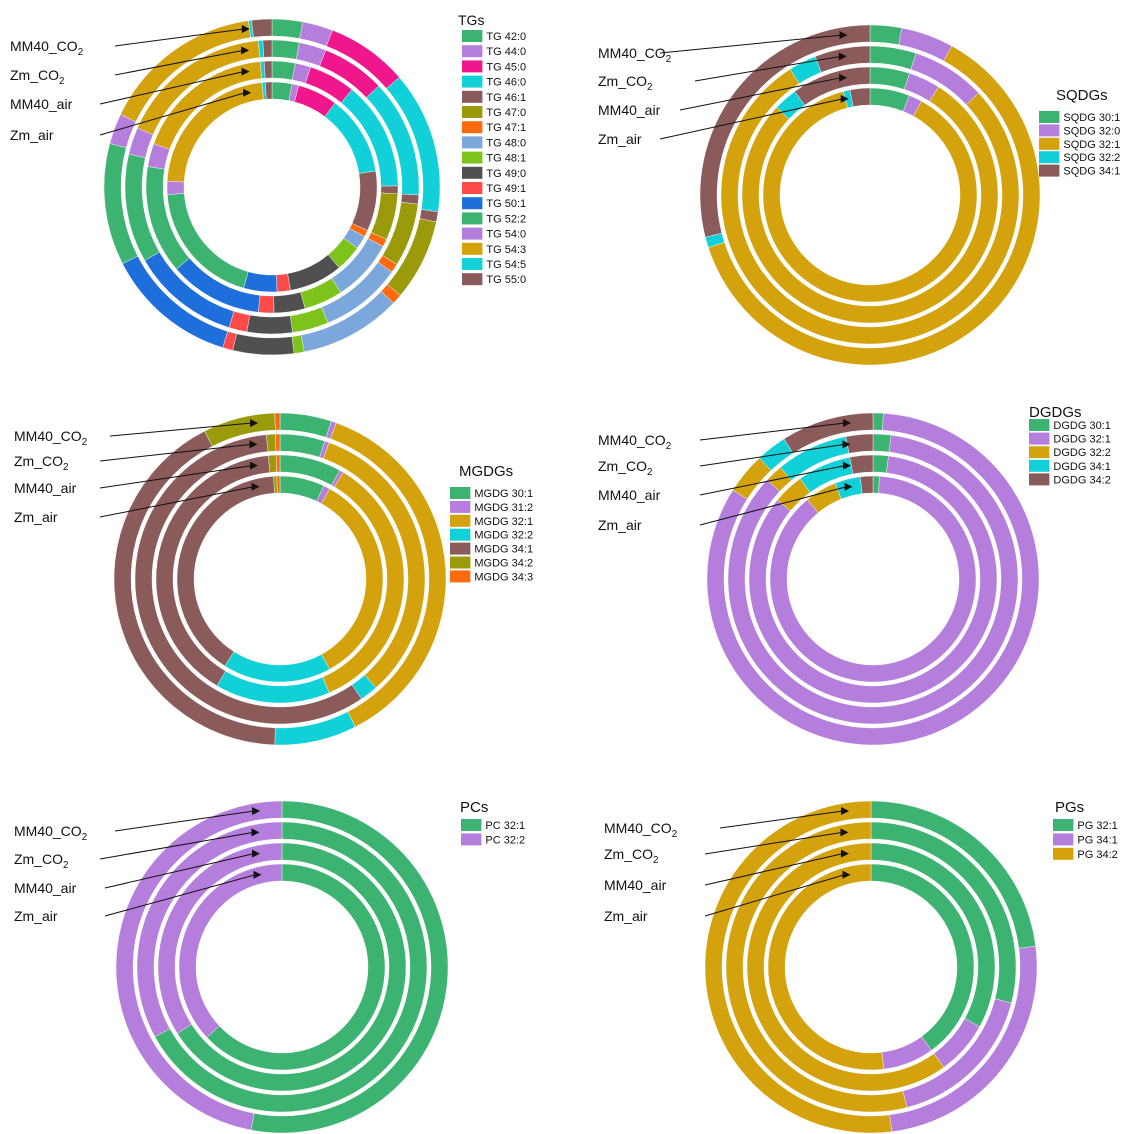 Image resolution: width=1145 pixels, height=1134 pixels. Describe the element at coordinates (1055, 412) in the screenshot. I see `legend-title: DGDGs` at that location.